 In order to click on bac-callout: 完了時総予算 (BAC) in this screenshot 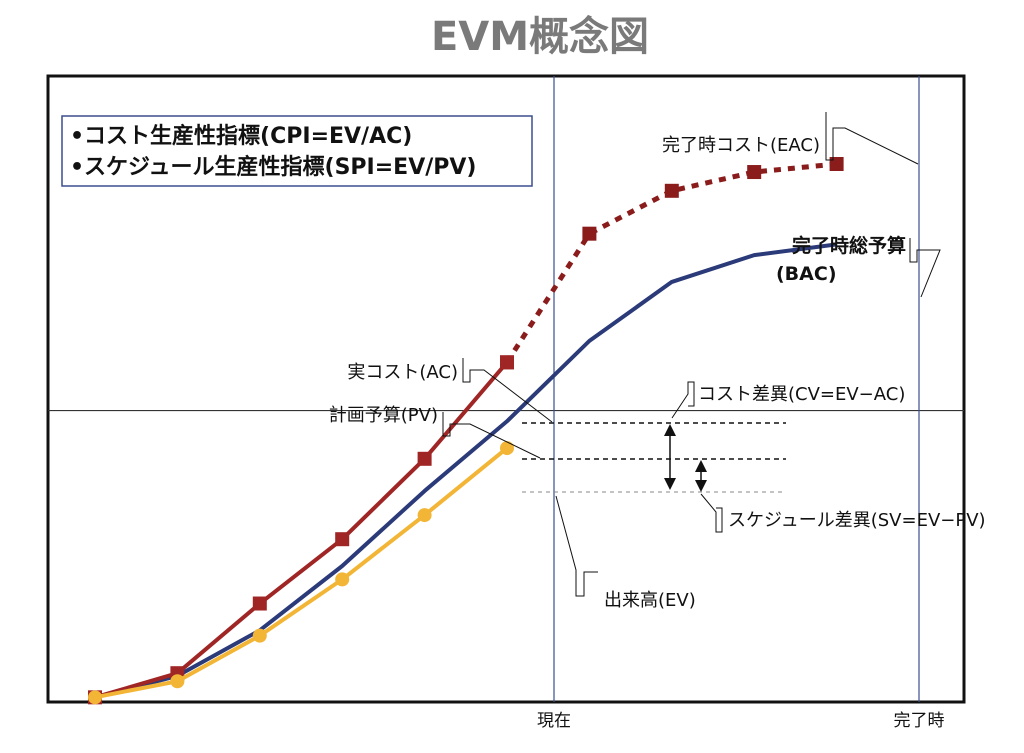, I will do `click(858, 266)`.